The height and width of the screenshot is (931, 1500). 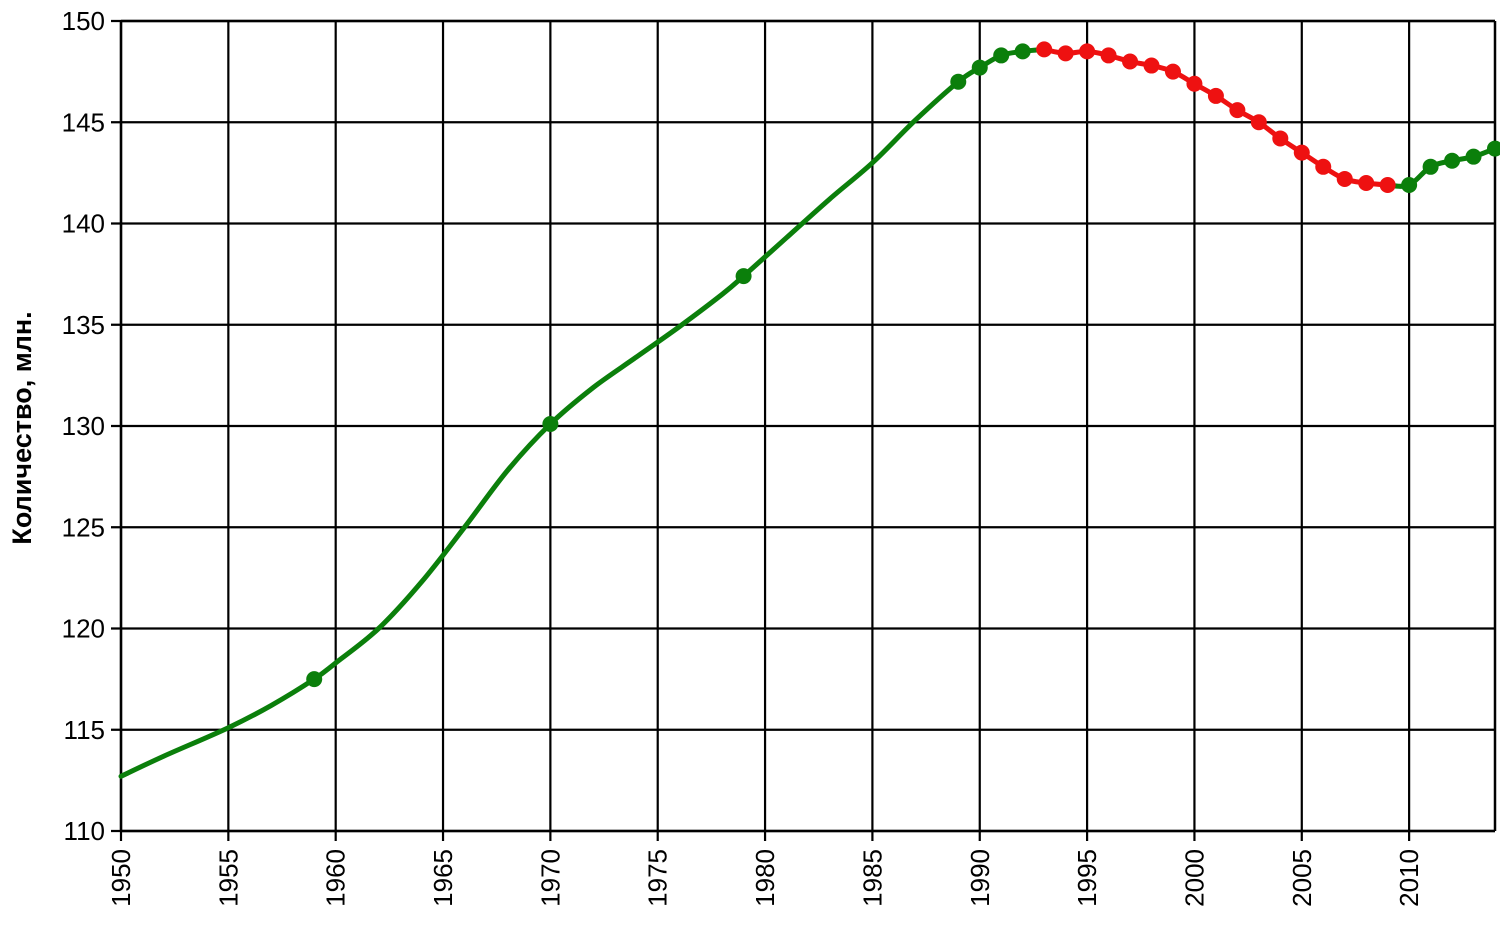 What do you see at coordinates (121, 878) in the screenshot?
I see `x-tick-label: 1950` at bounding box center [121, 878].